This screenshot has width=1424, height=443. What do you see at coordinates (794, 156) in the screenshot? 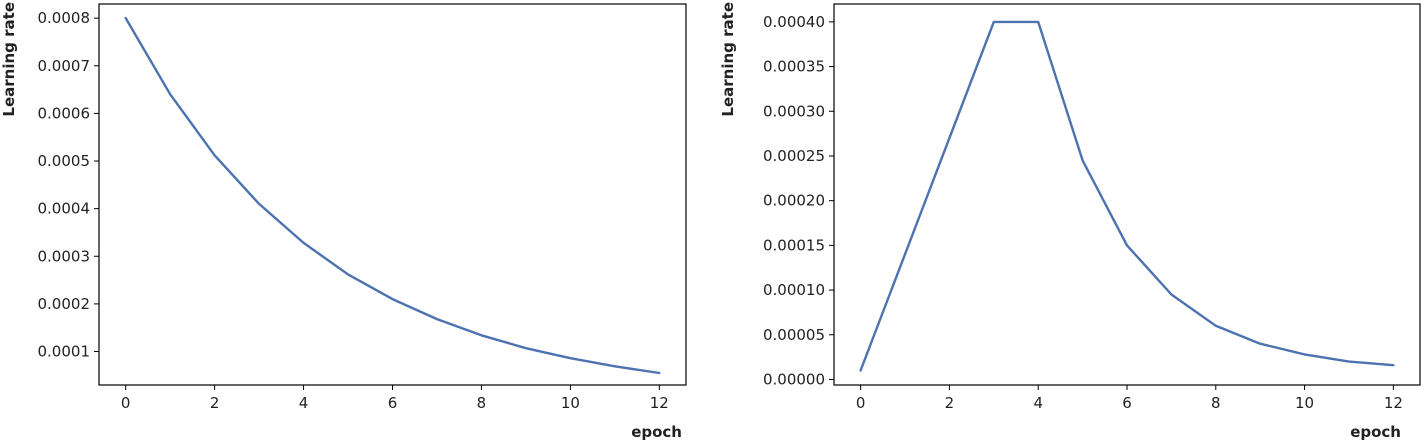
I see `y-tick-label: 0.00025` at bounding box center [794, 156].